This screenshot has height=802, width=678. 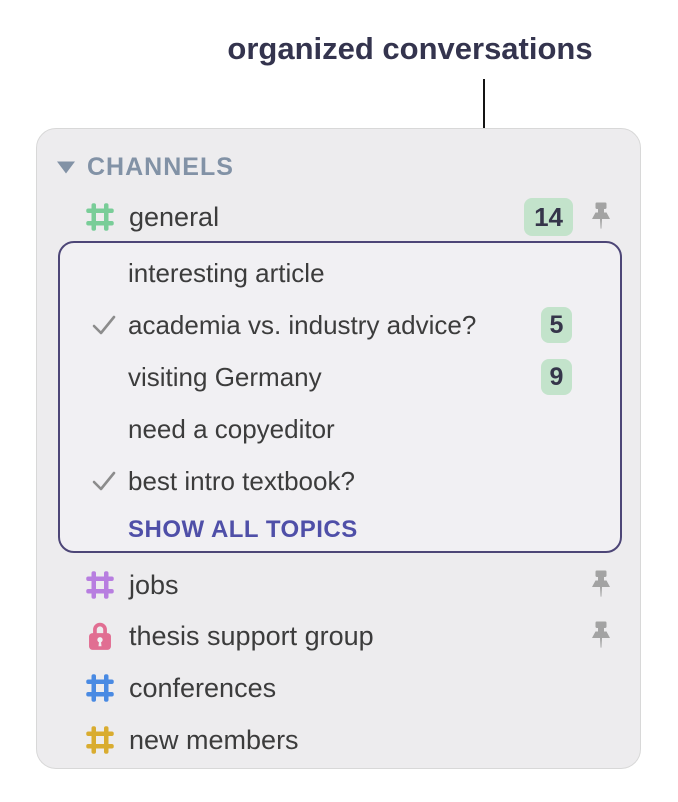 I want to click on topic-row: best intro textbook?, so click(x=340, y=481).